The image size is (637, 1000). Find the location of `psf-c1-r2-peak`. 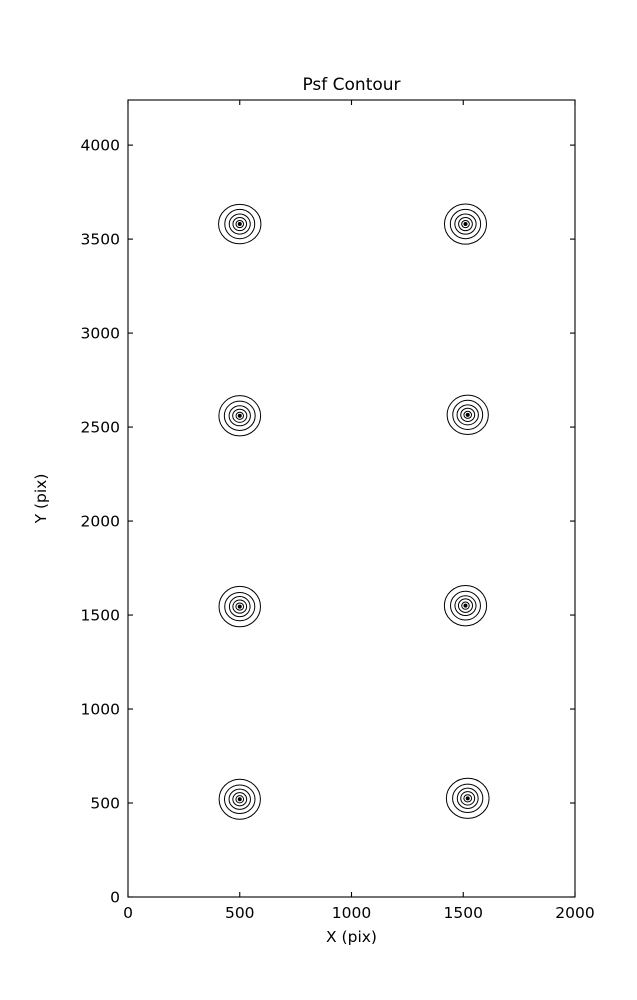

psf-c1-r2-peak is located at coordinates (239, 606).